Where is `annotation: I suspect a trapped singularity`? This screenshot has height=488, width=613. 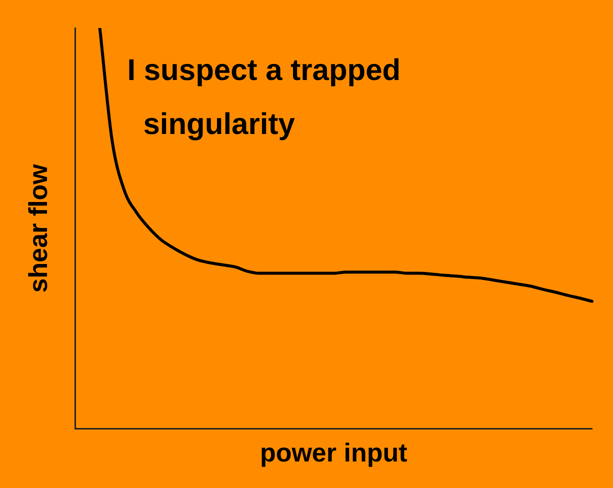
annotation: I suspect a trapped singularity is located at coordinates (264, 97).